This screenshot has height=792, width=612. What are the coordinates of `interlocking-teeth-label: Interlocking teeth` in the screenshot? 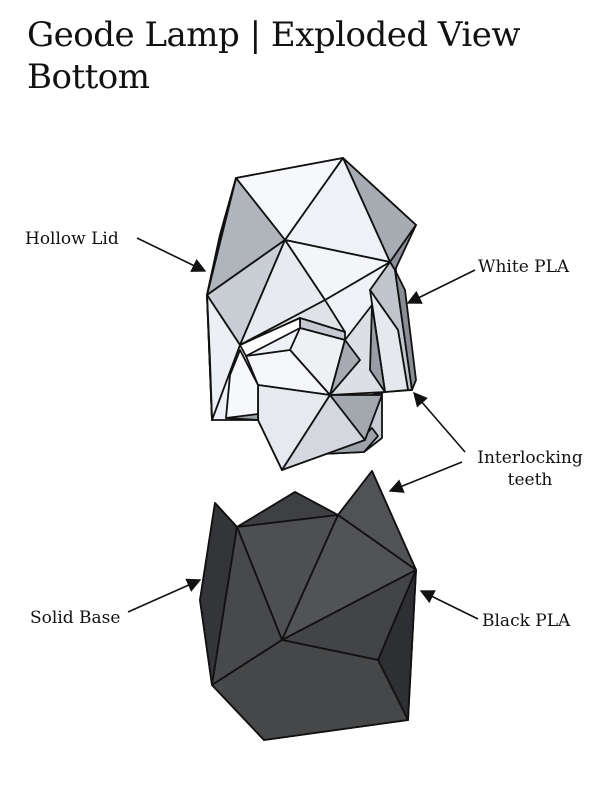 It's located at (530, 469).